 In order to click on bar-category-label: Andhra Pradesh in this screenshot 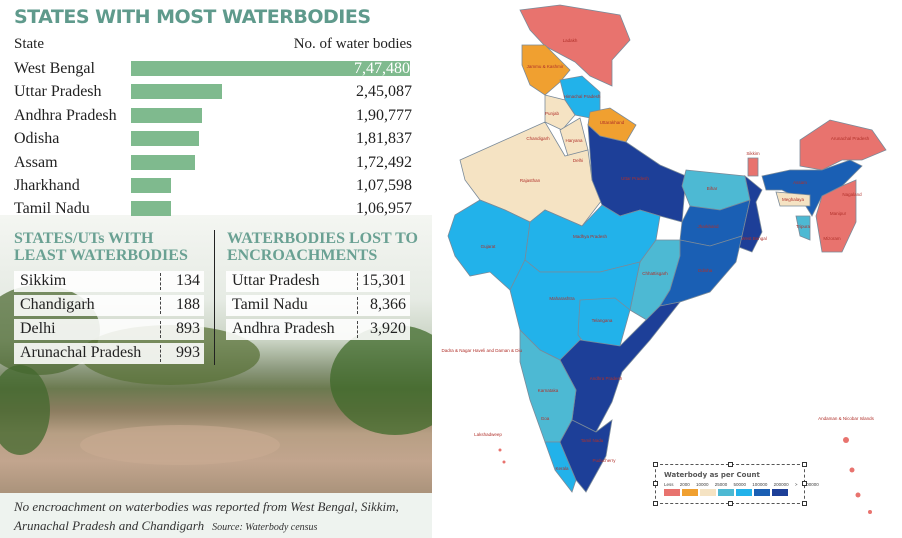, I will do `click(65, 115)`.